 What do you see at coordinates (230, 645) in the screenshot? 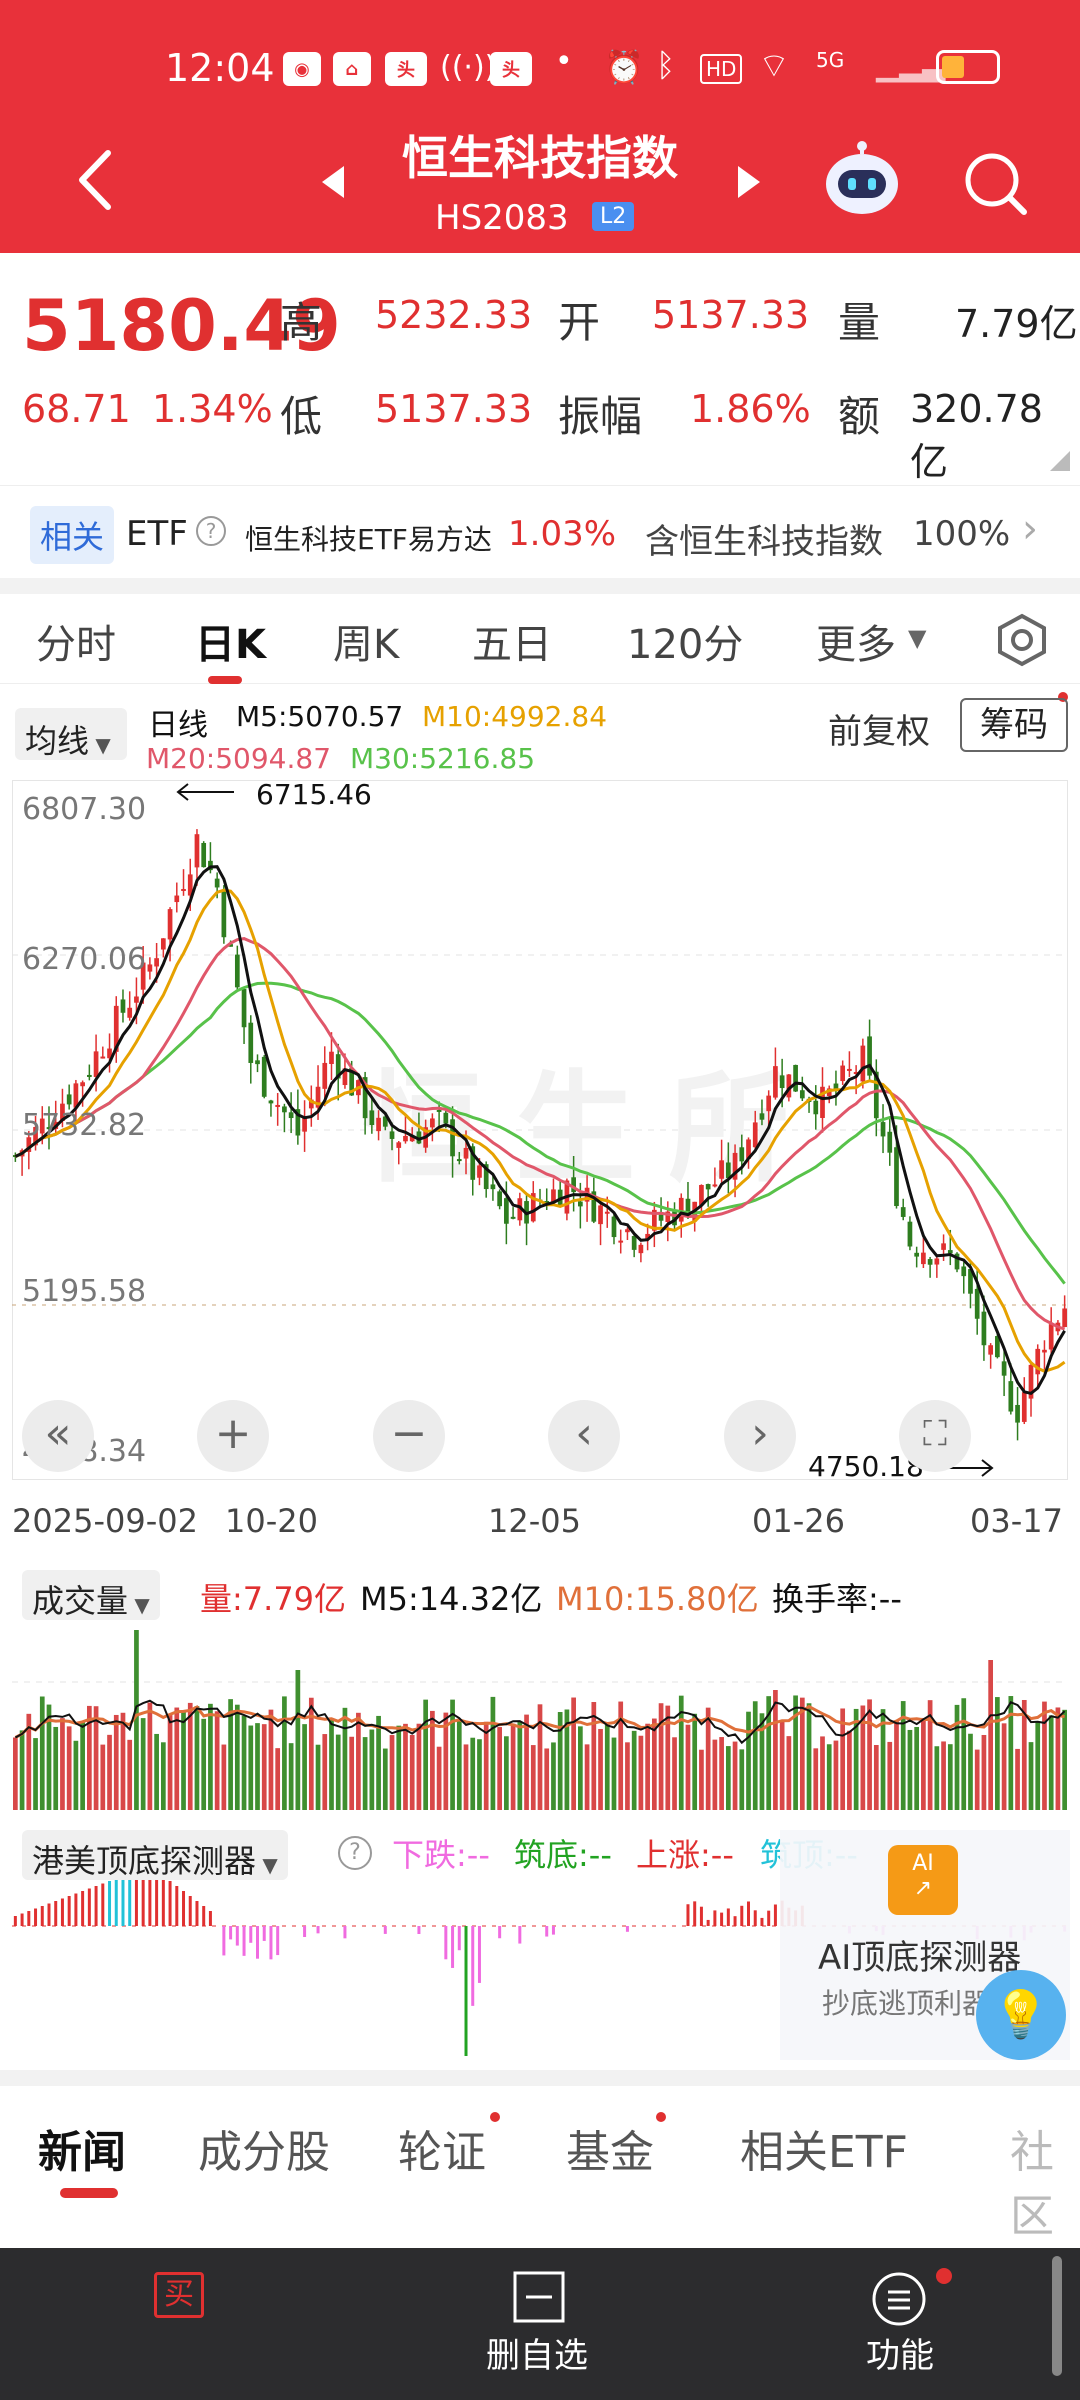
I see `tab-daily-k: 日K` at bounding box center [230, 645].